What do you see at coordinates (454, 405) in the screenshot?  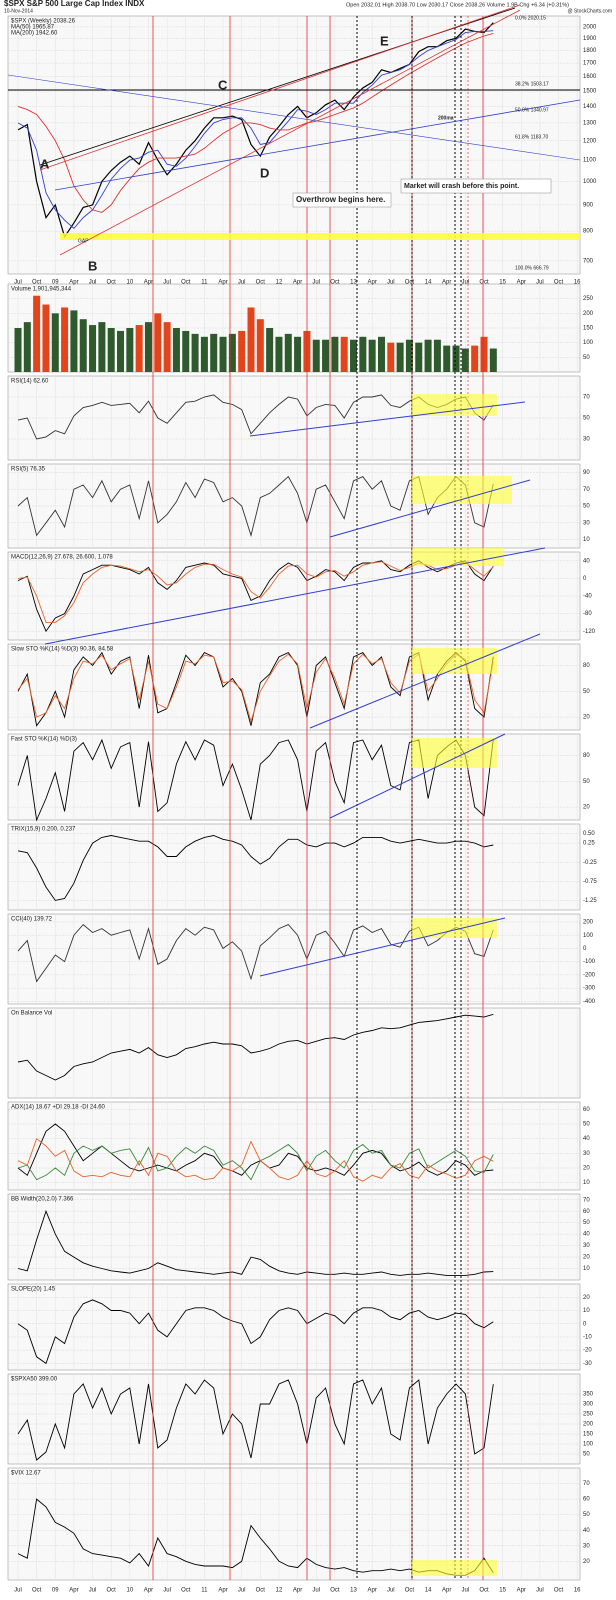 I see `highlight-box` at bounding box center [454, 405].